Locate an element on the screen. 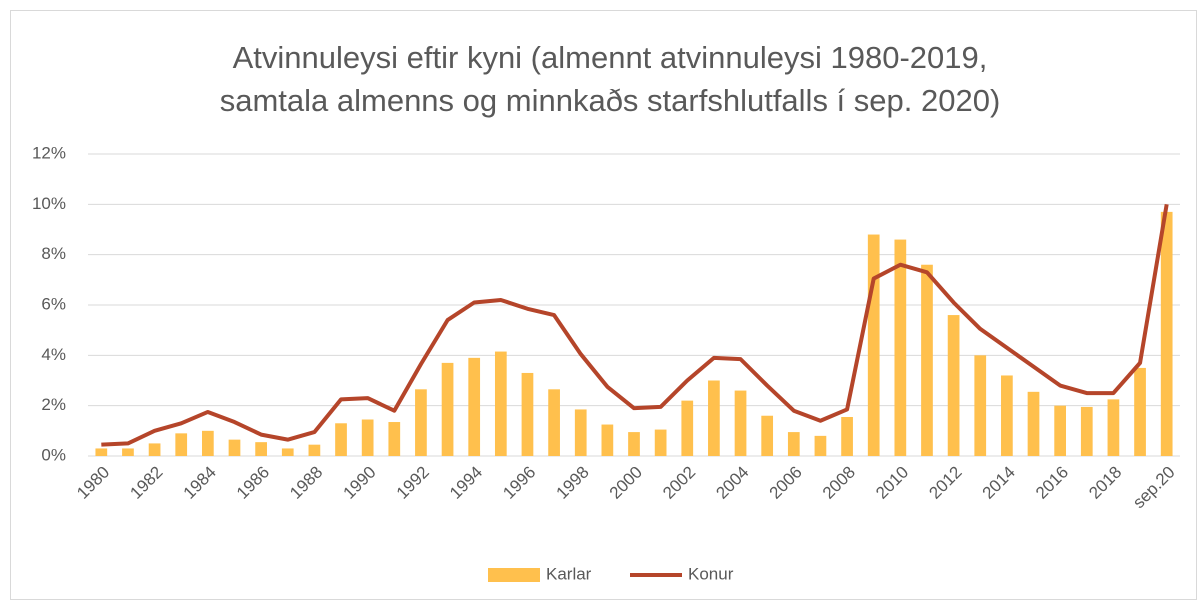  legend-label: Karlar is located at coordinates (569, 573).